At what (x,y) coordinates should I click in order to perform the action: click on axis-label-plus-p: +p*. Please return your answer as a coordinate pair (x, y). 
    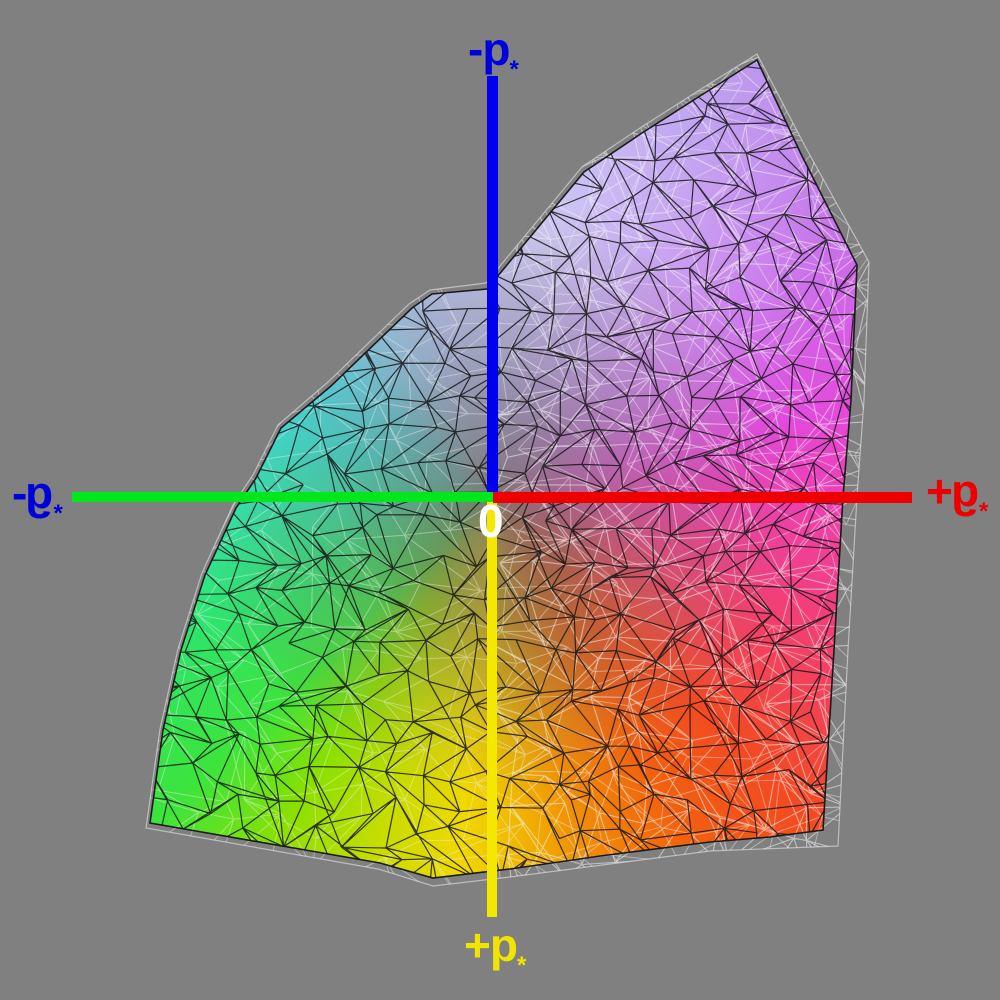
    Looking at the image, I should click on (495, 949).